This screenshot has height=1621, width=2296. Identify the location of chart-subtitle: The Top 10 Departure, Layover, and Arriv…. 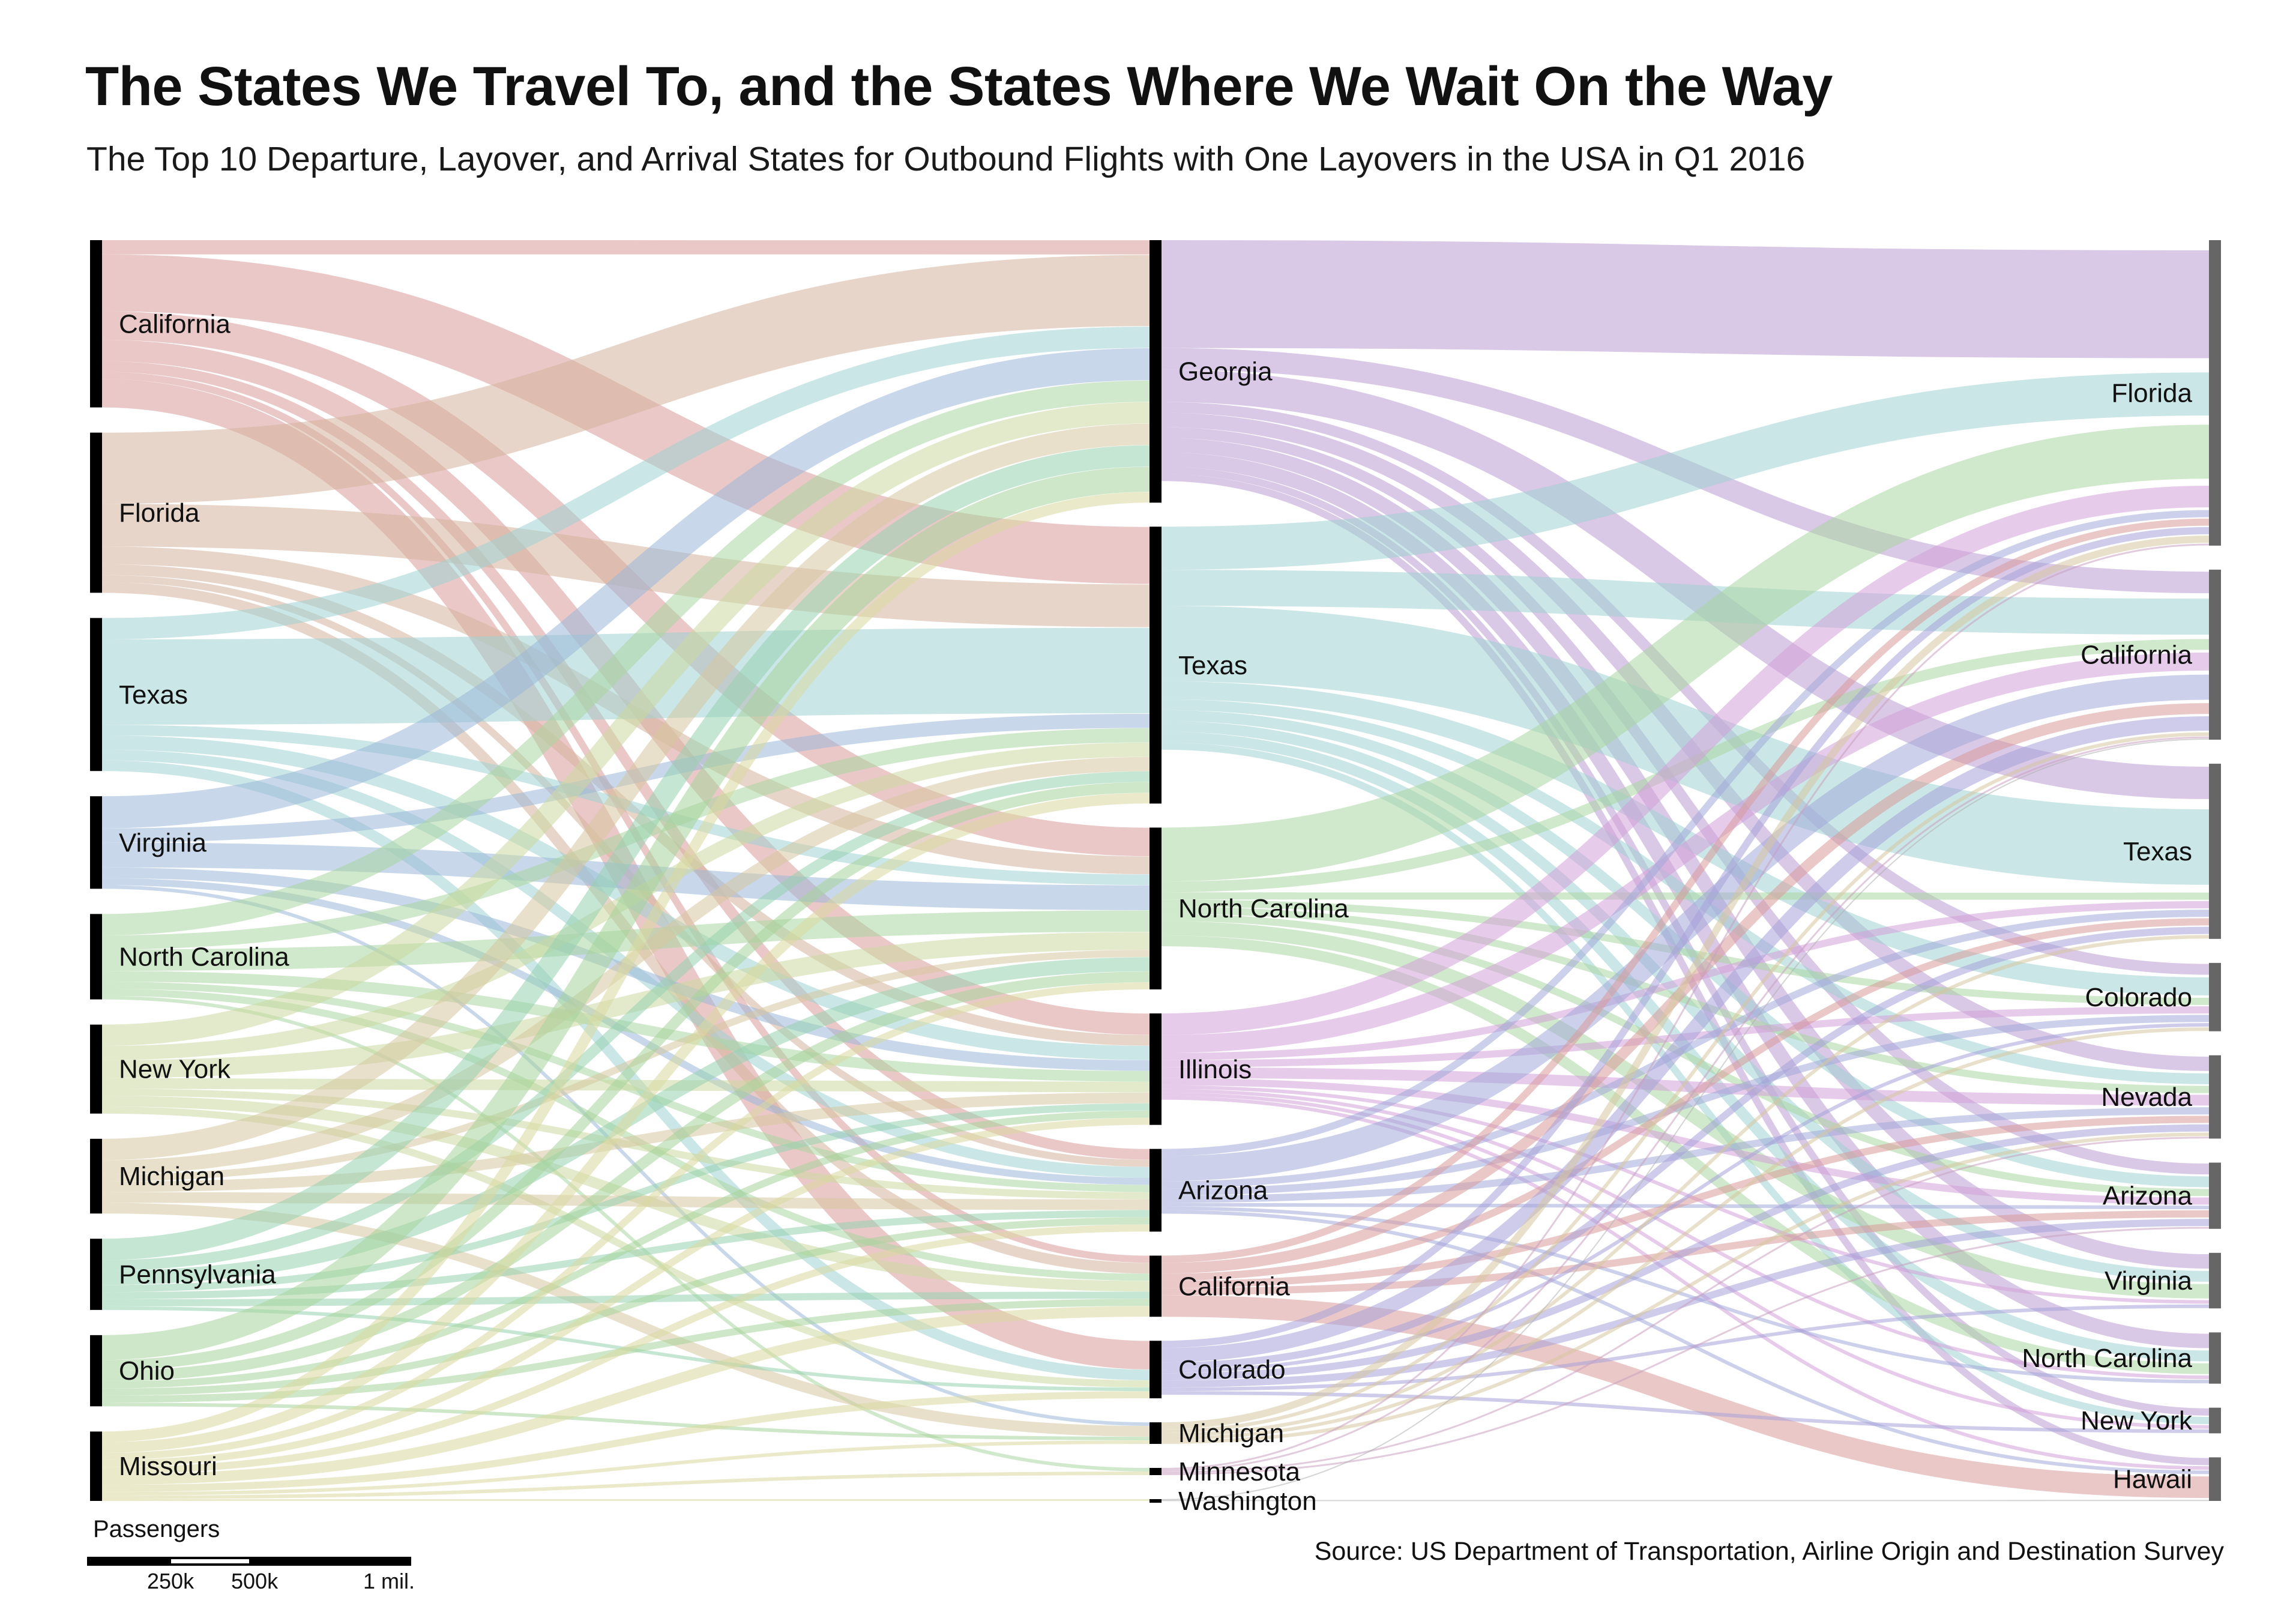
(946, 159).